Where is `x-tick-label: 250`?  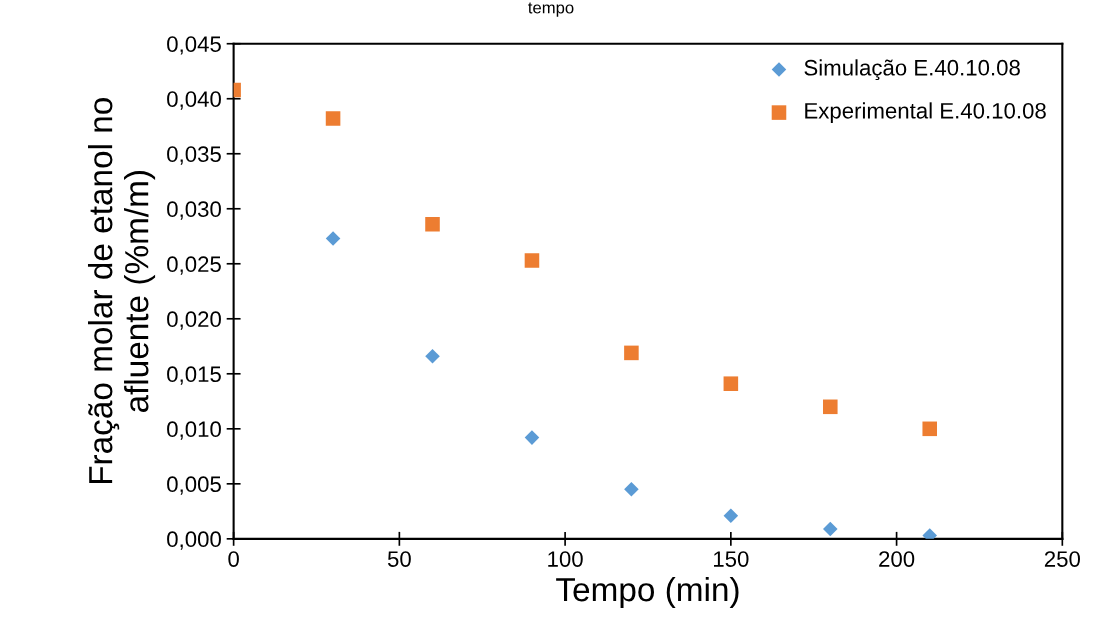 x-tick-label: 250 is located at coordinates (1062, 559).